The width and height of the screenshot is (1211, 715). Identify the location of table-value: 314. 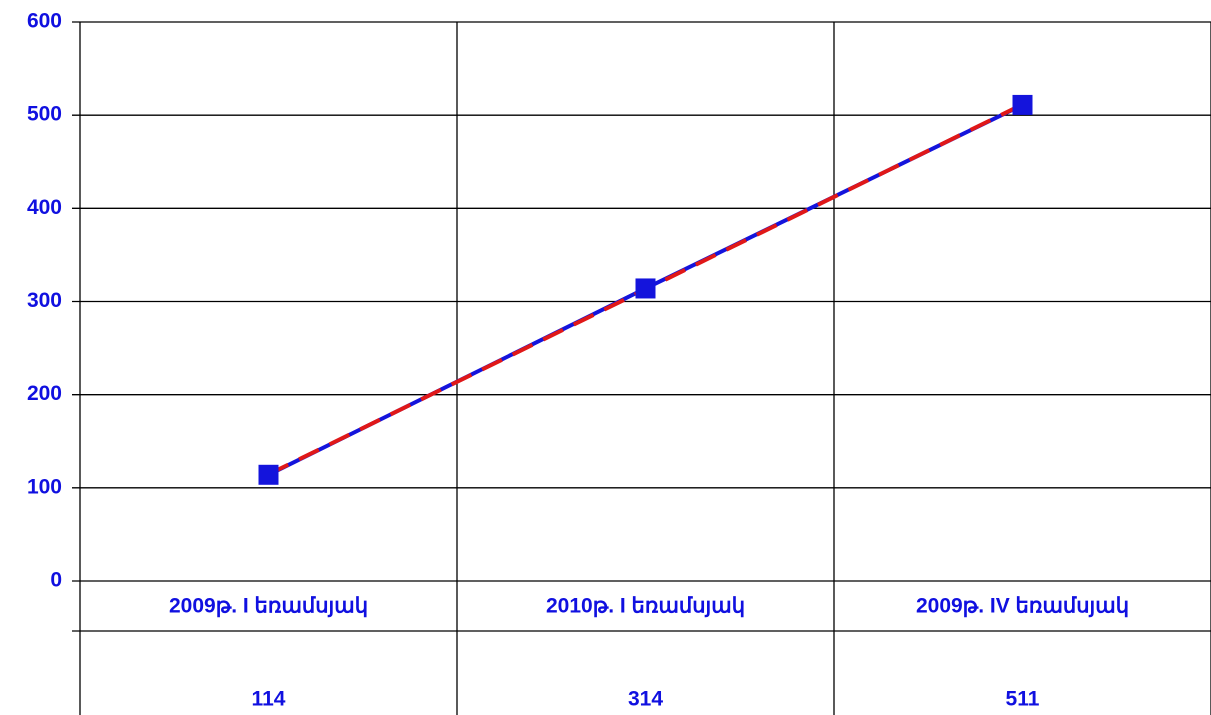
(645, 699).